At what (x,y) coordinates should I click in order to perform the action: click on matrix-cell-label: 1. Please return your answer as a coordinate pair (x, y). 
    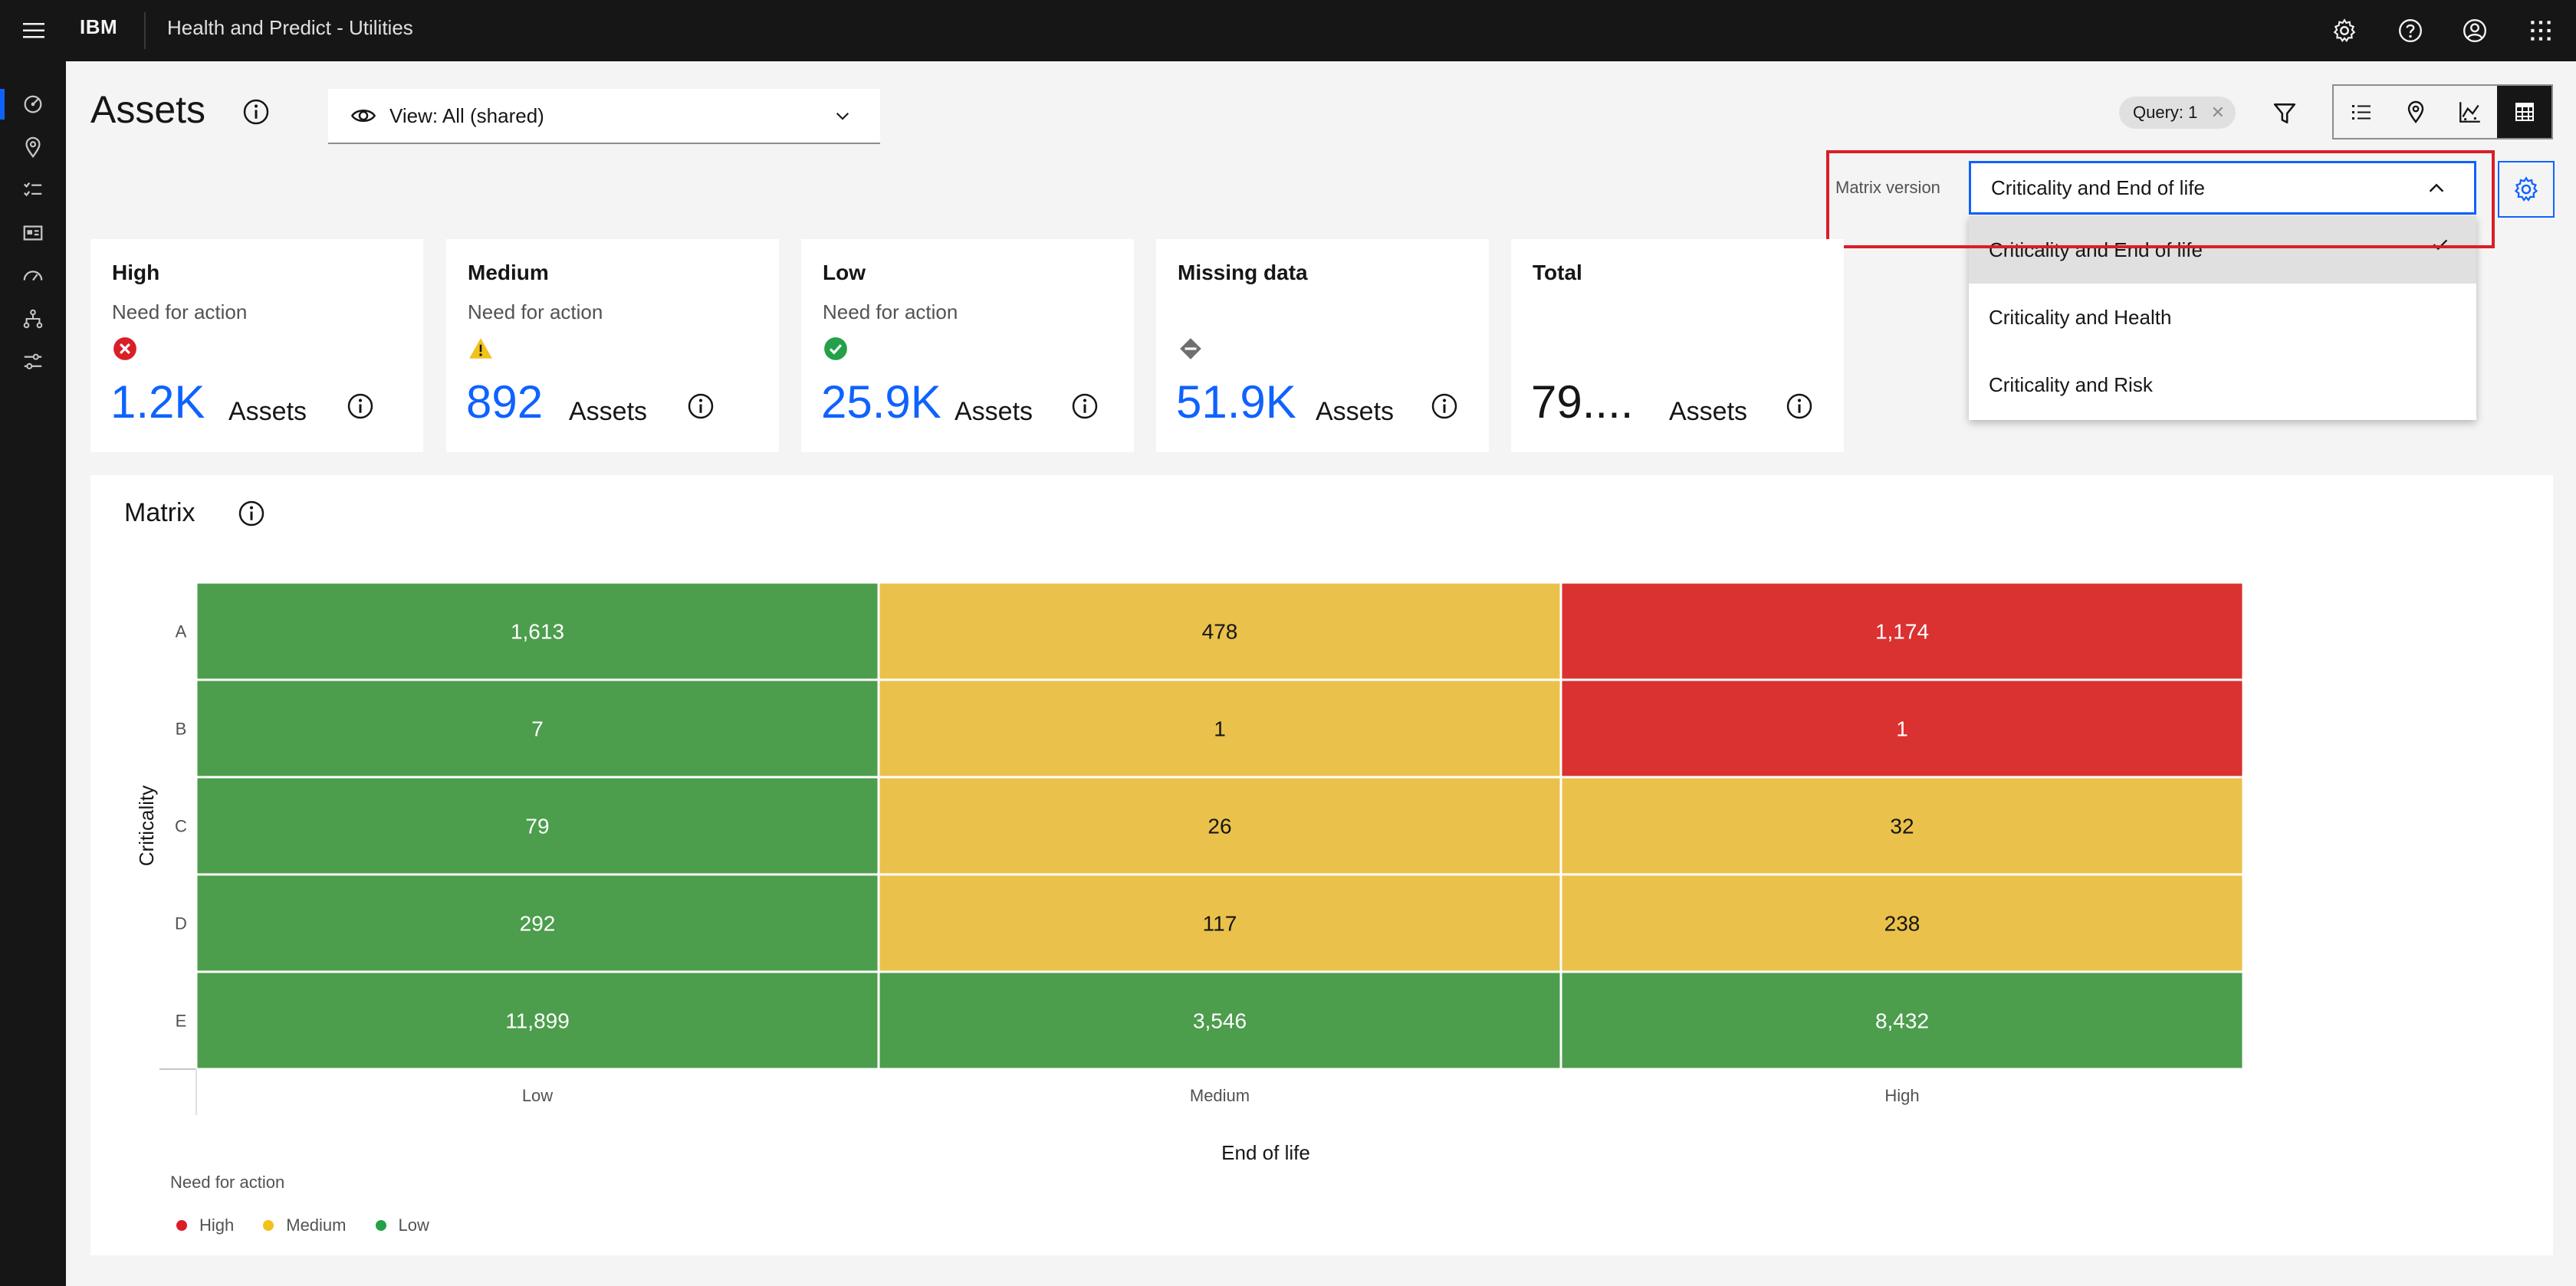
    Looking at the image, I should click on (1220, 729).